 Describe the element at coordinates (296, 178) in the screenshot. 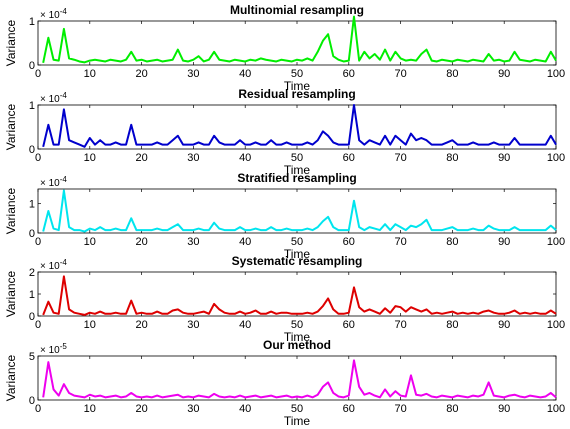

I see `chart-title: Stratified resampling` at that location.